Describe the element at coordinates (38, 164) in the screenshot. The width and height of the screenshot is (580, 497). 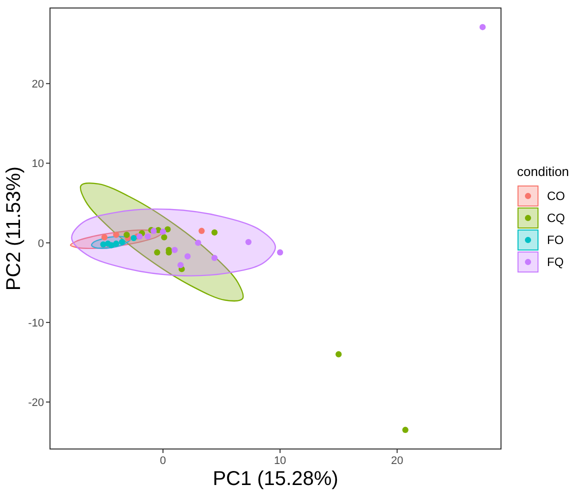
I see `y-tick-label: 10` at that location.